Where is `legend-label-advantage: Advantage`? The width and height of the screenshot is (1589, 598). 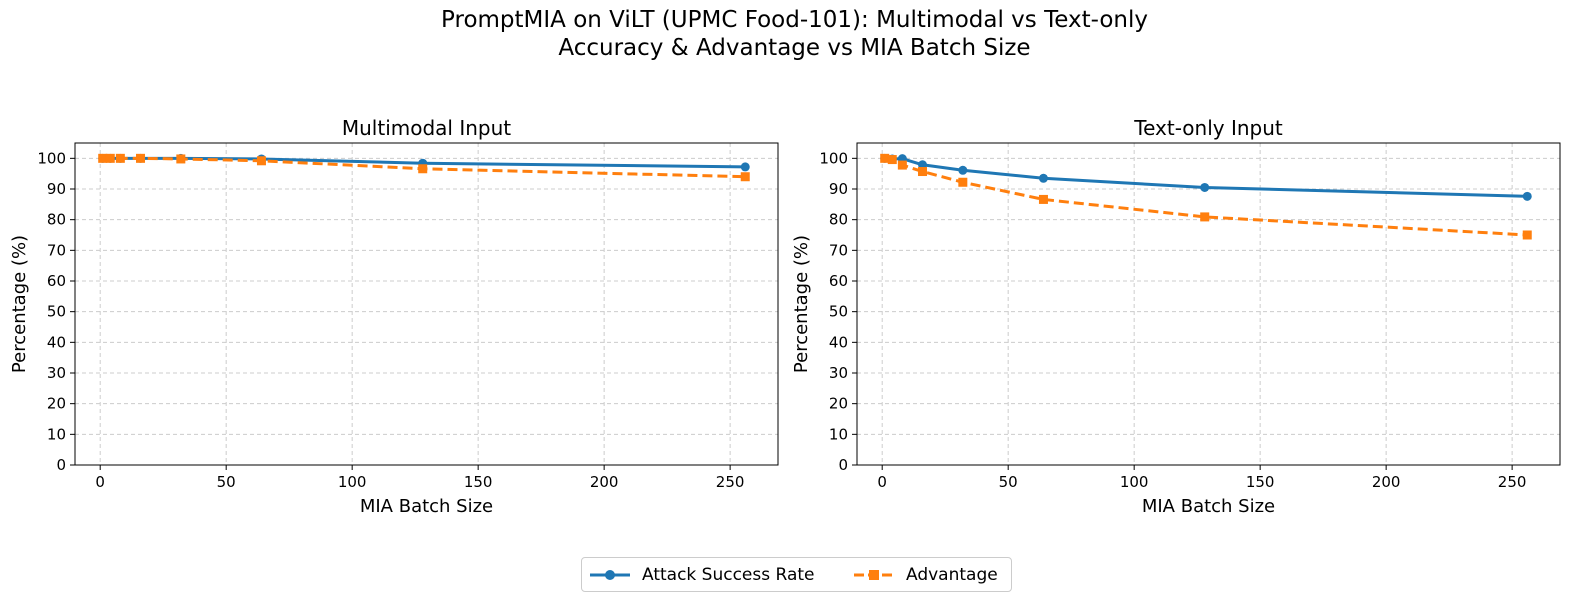 legend-label-advantage: Advantage is located at coordinates (952, 575).